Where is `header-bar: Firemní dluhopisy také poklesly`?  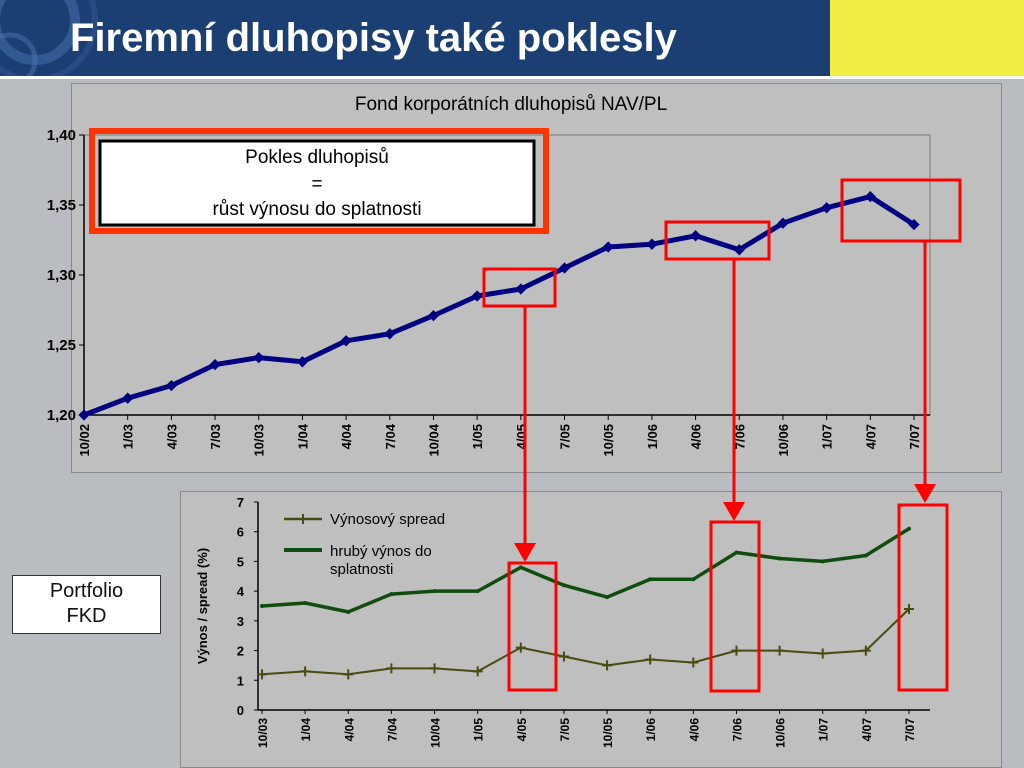
header-bar: Firemní dluhopisy také poklesly is located at coordinates (415, 38).